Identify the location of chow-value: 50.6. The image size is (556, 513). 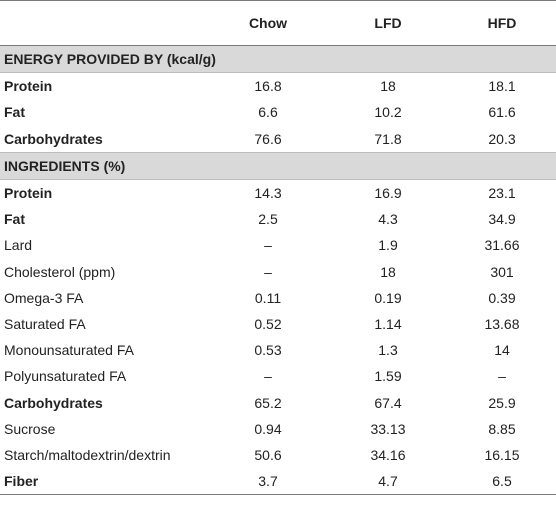
(268, 454).